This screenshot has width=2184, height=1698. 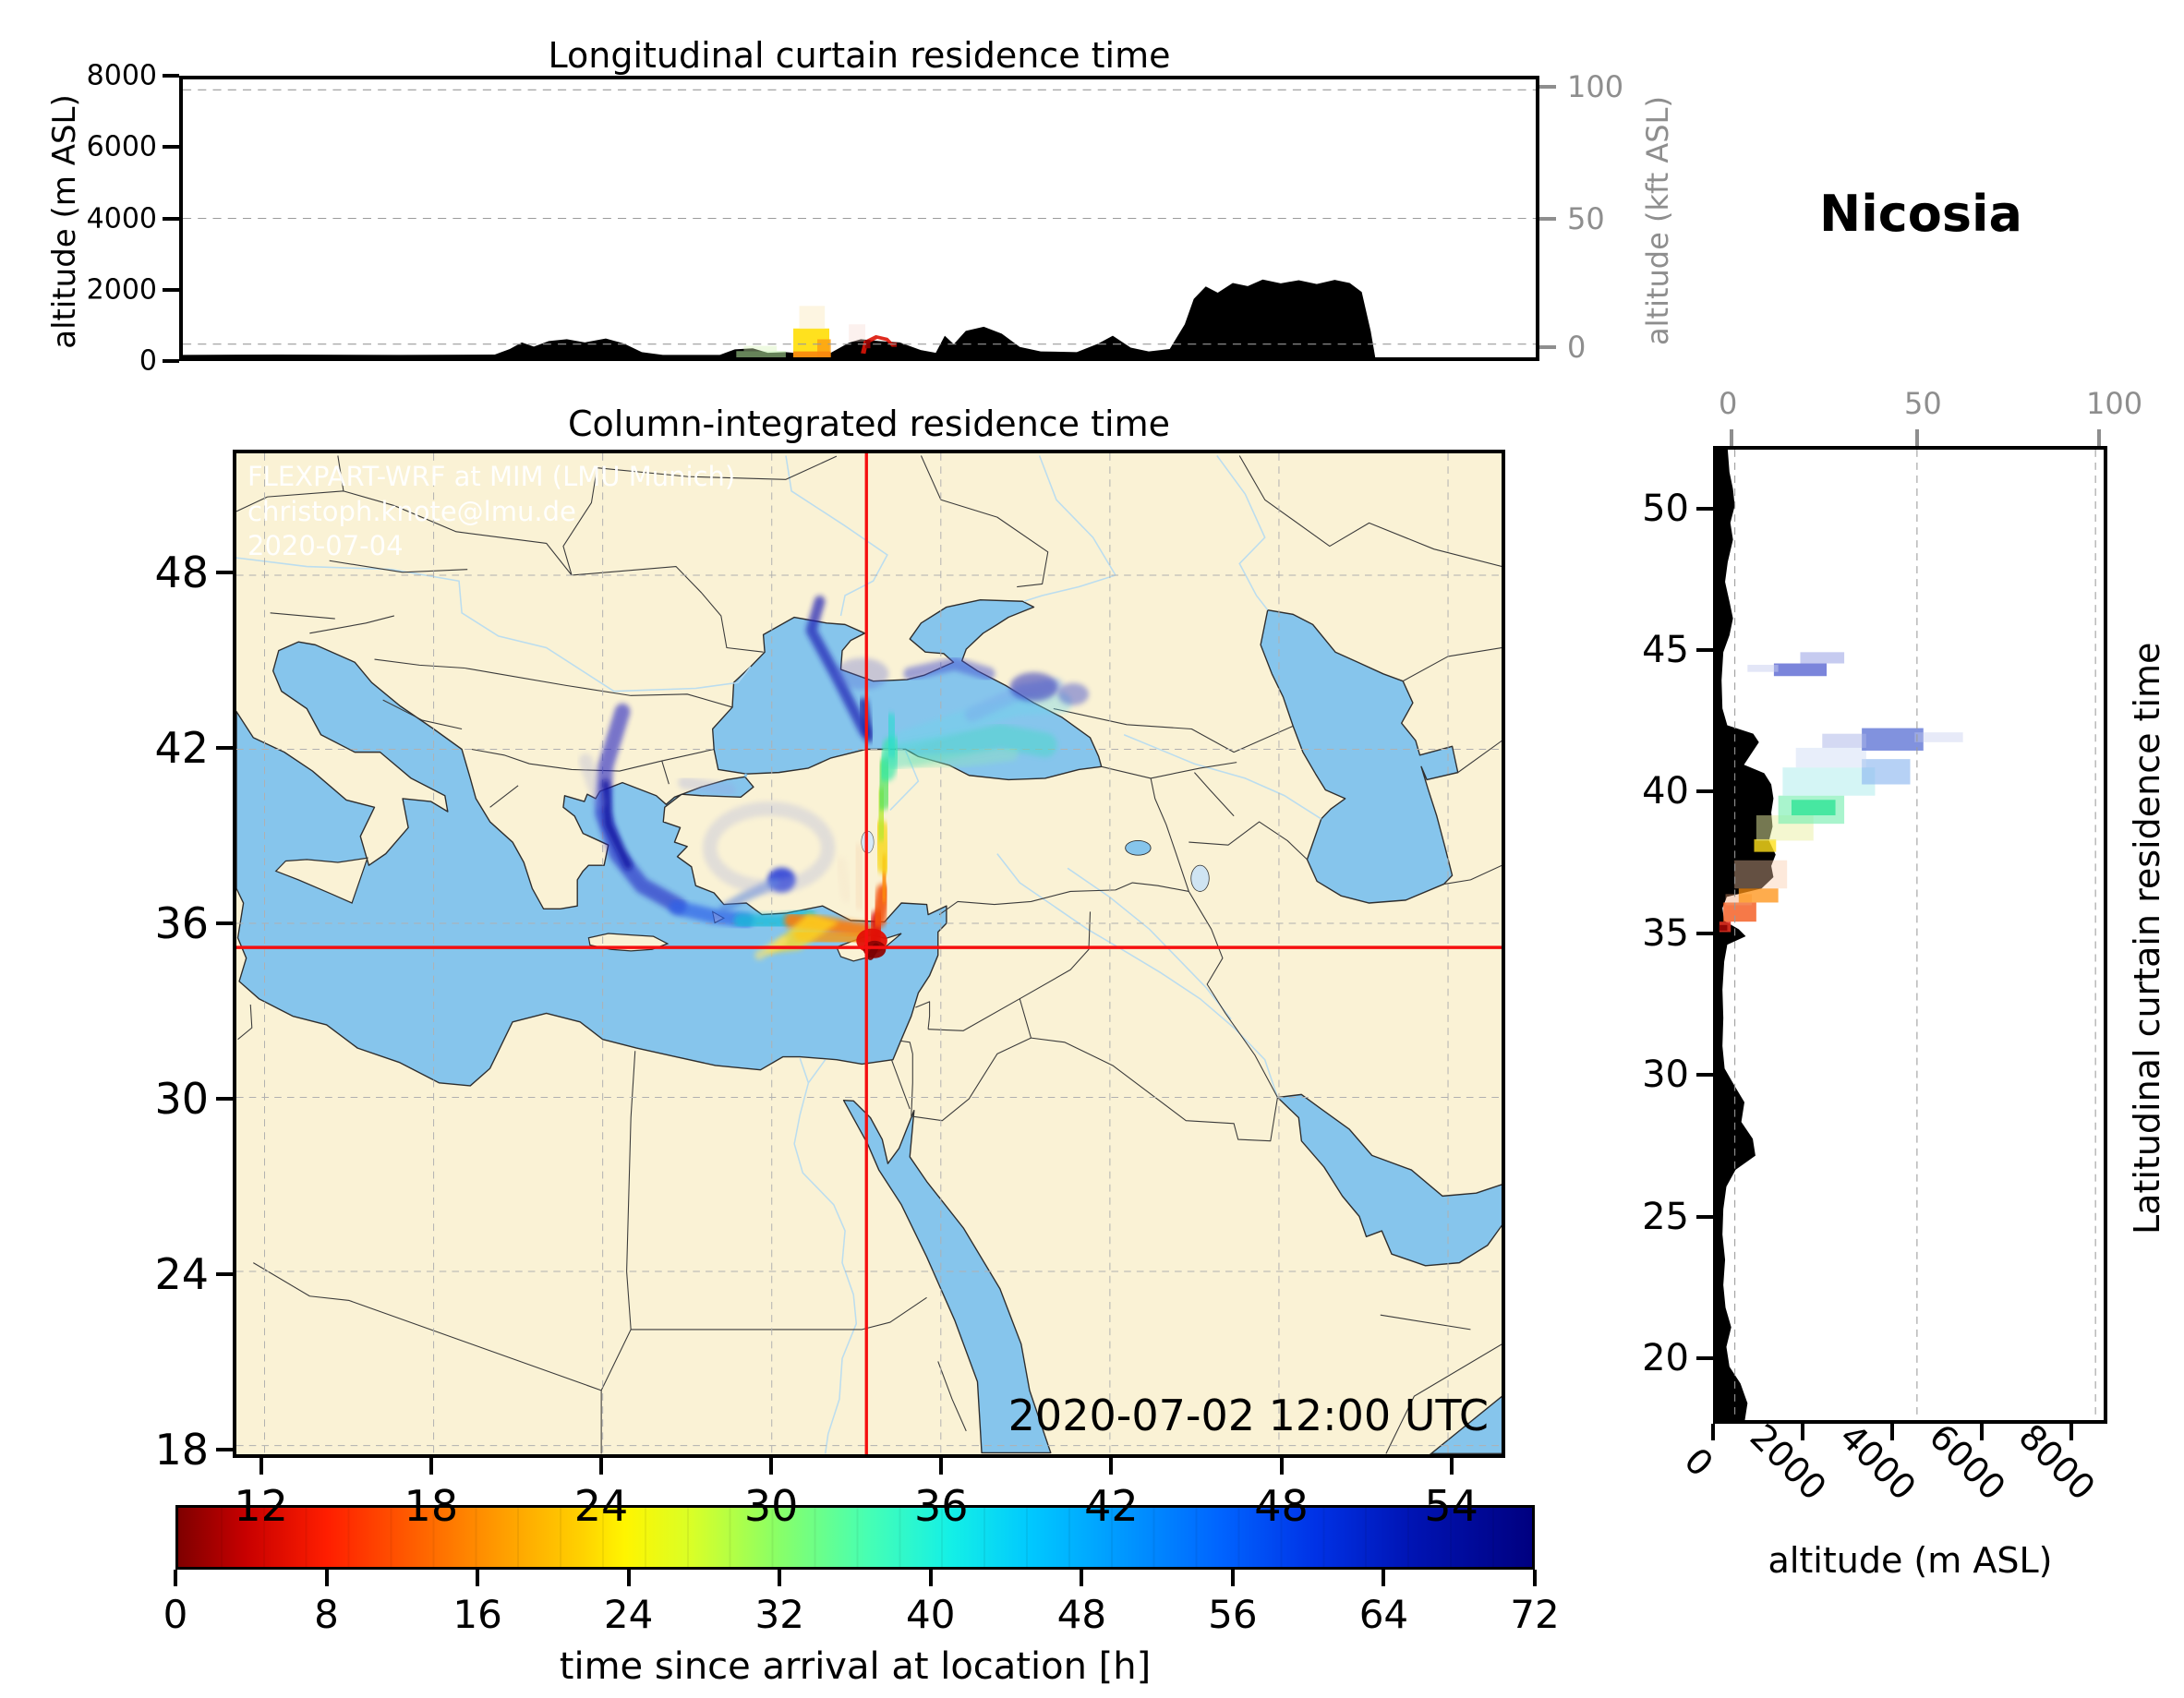 What do you see at coordinates (869, 423) in the screenshot?
I see `map-title: Column-integrated residence time` at bounding box center [869, 423].